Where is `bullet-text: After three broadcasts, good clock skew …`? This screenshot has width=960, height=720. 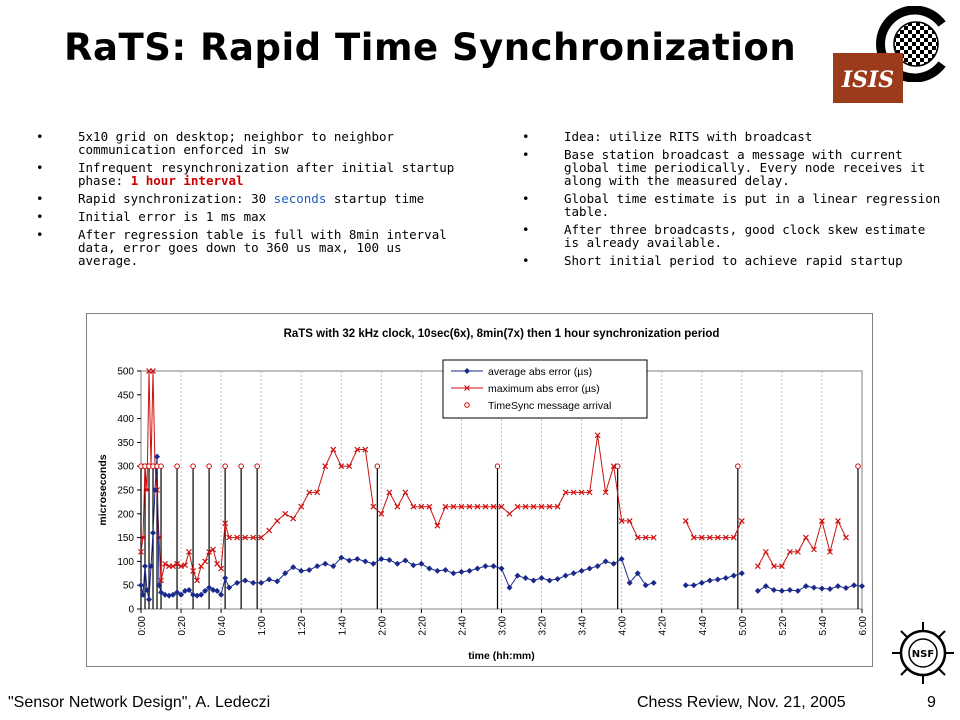 bullet-text: After three broadcasts, good clock skew … is located at coordinates (745, 236).